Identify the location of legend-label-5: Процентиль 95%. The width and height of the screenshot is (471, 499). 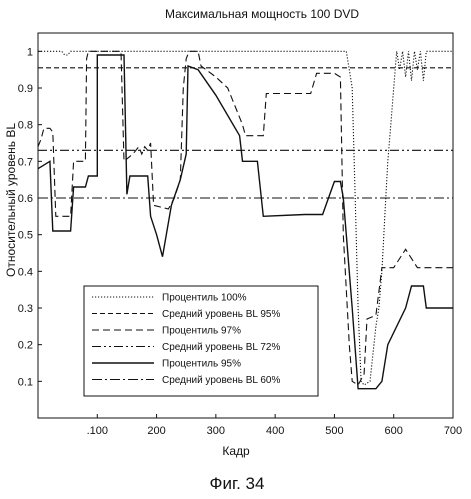
(201, 364).